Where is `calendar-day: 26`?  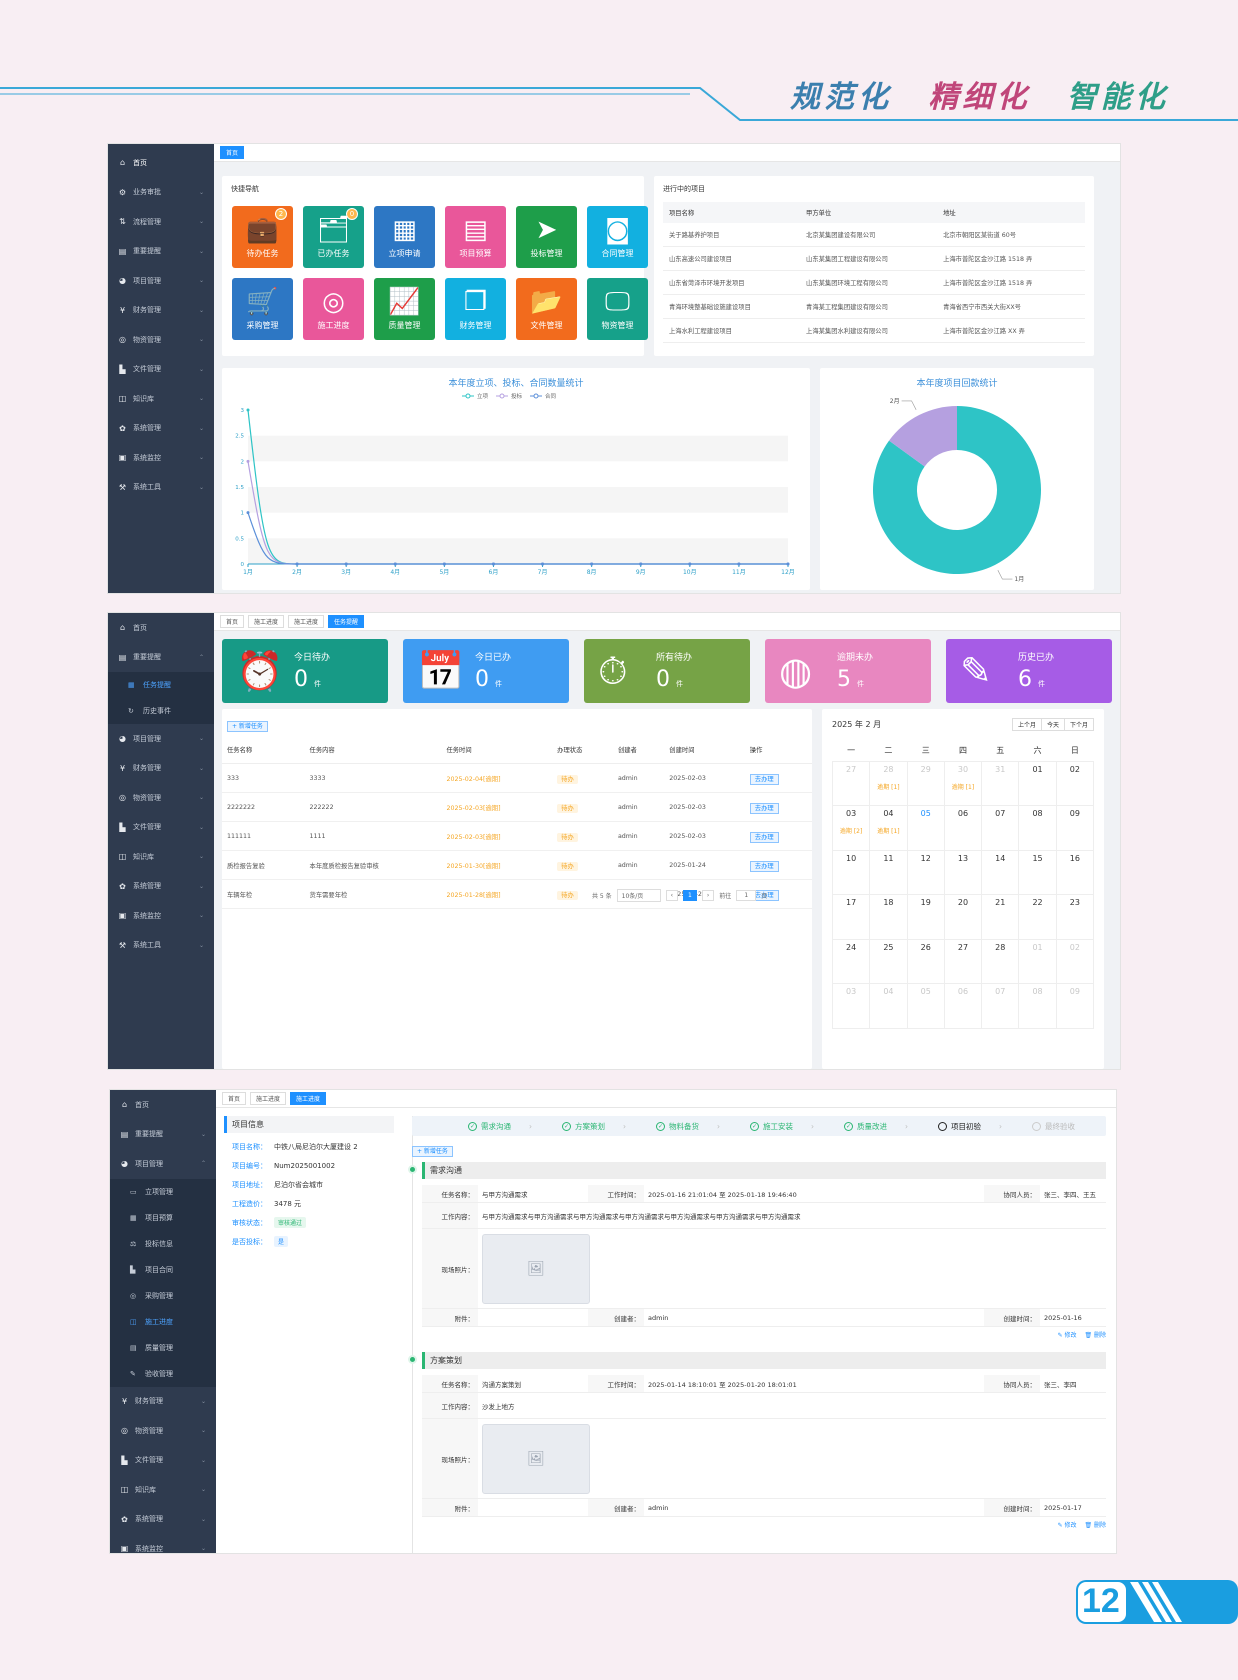 calendar-day: 26 is located at coordinates (925, 961).